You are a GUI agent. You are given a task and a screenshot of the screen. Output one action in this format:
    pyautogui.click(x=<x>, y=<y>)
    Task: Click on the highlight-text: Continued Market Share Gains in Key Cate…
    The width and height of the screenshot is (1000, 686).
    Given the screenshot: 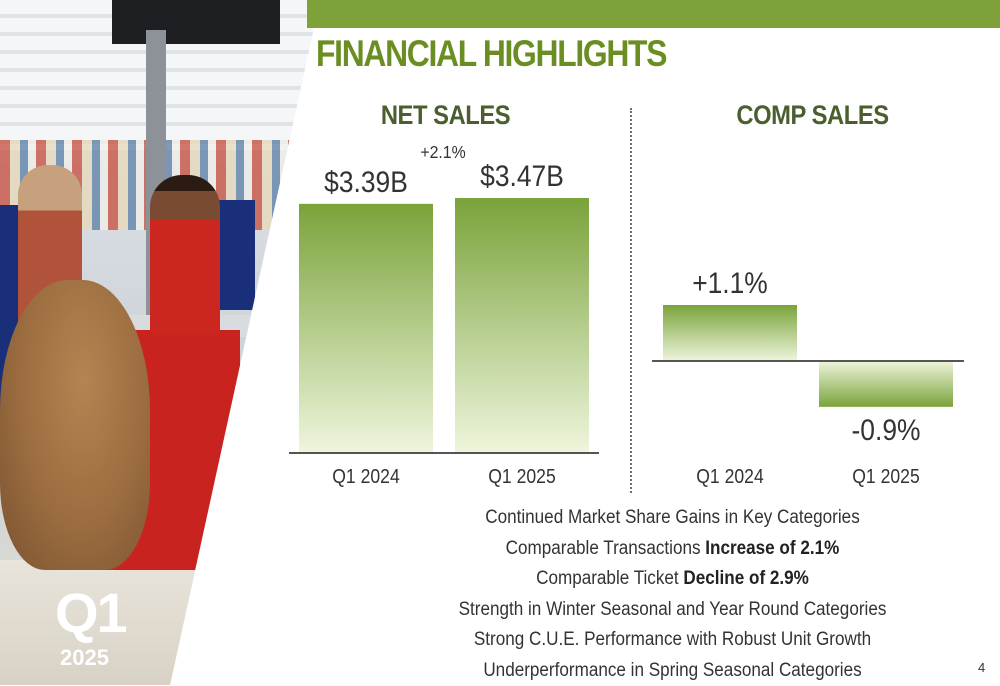 What is the action you would take?
    pyautogui.click(x=672, y=517)
    